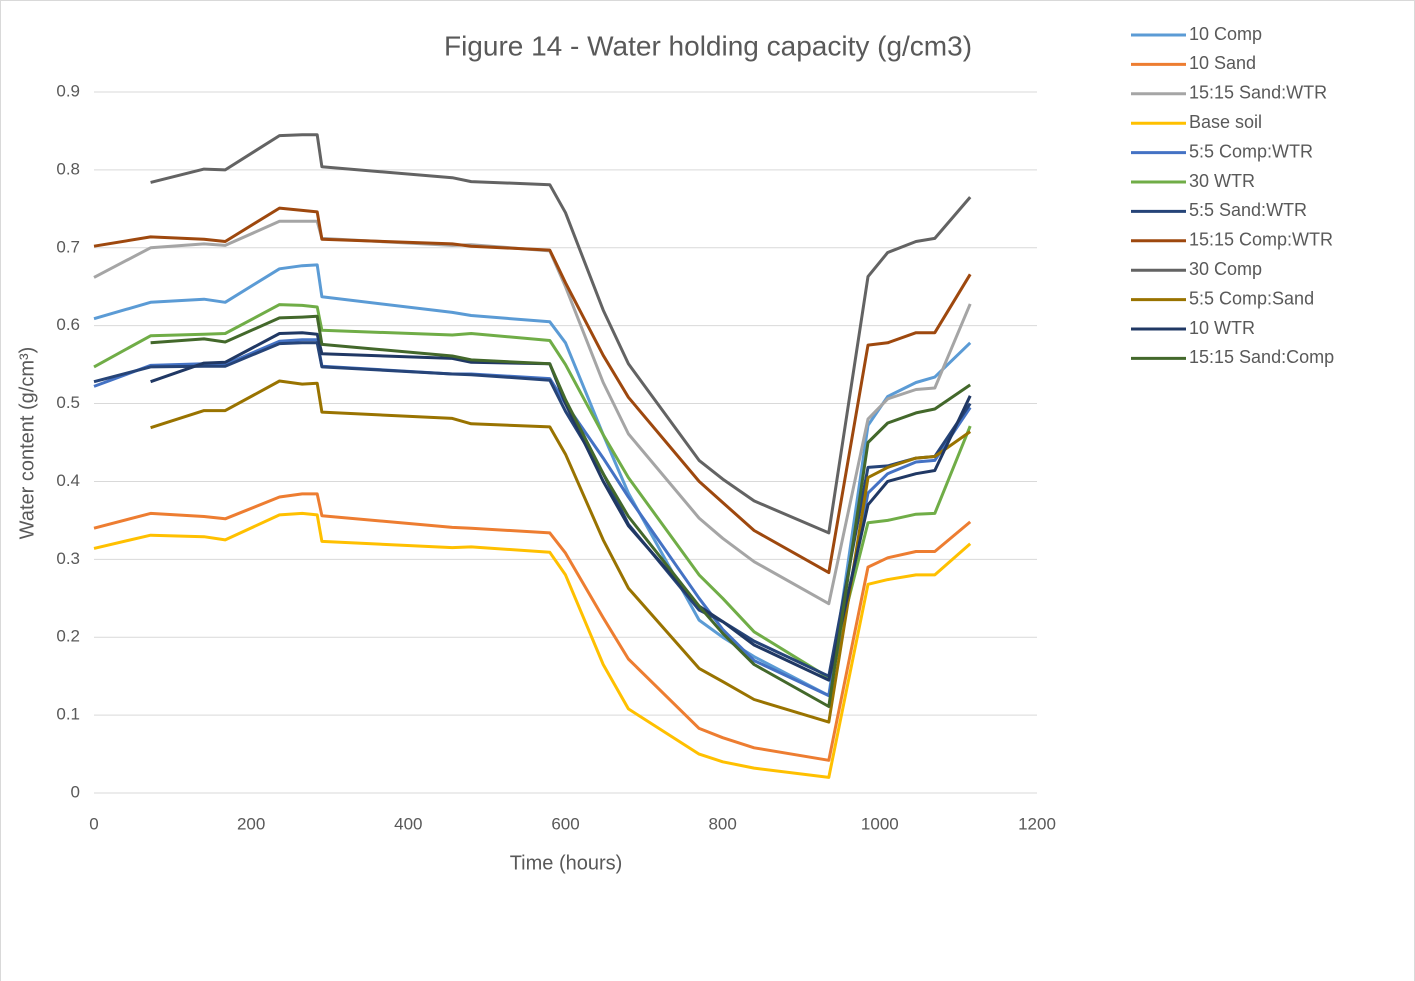  What do you see at coordinates (1261, 240) in the screenshot?
I see `legend-label: 15:15 Comp:WTR` at bounding box center [1261, 240].